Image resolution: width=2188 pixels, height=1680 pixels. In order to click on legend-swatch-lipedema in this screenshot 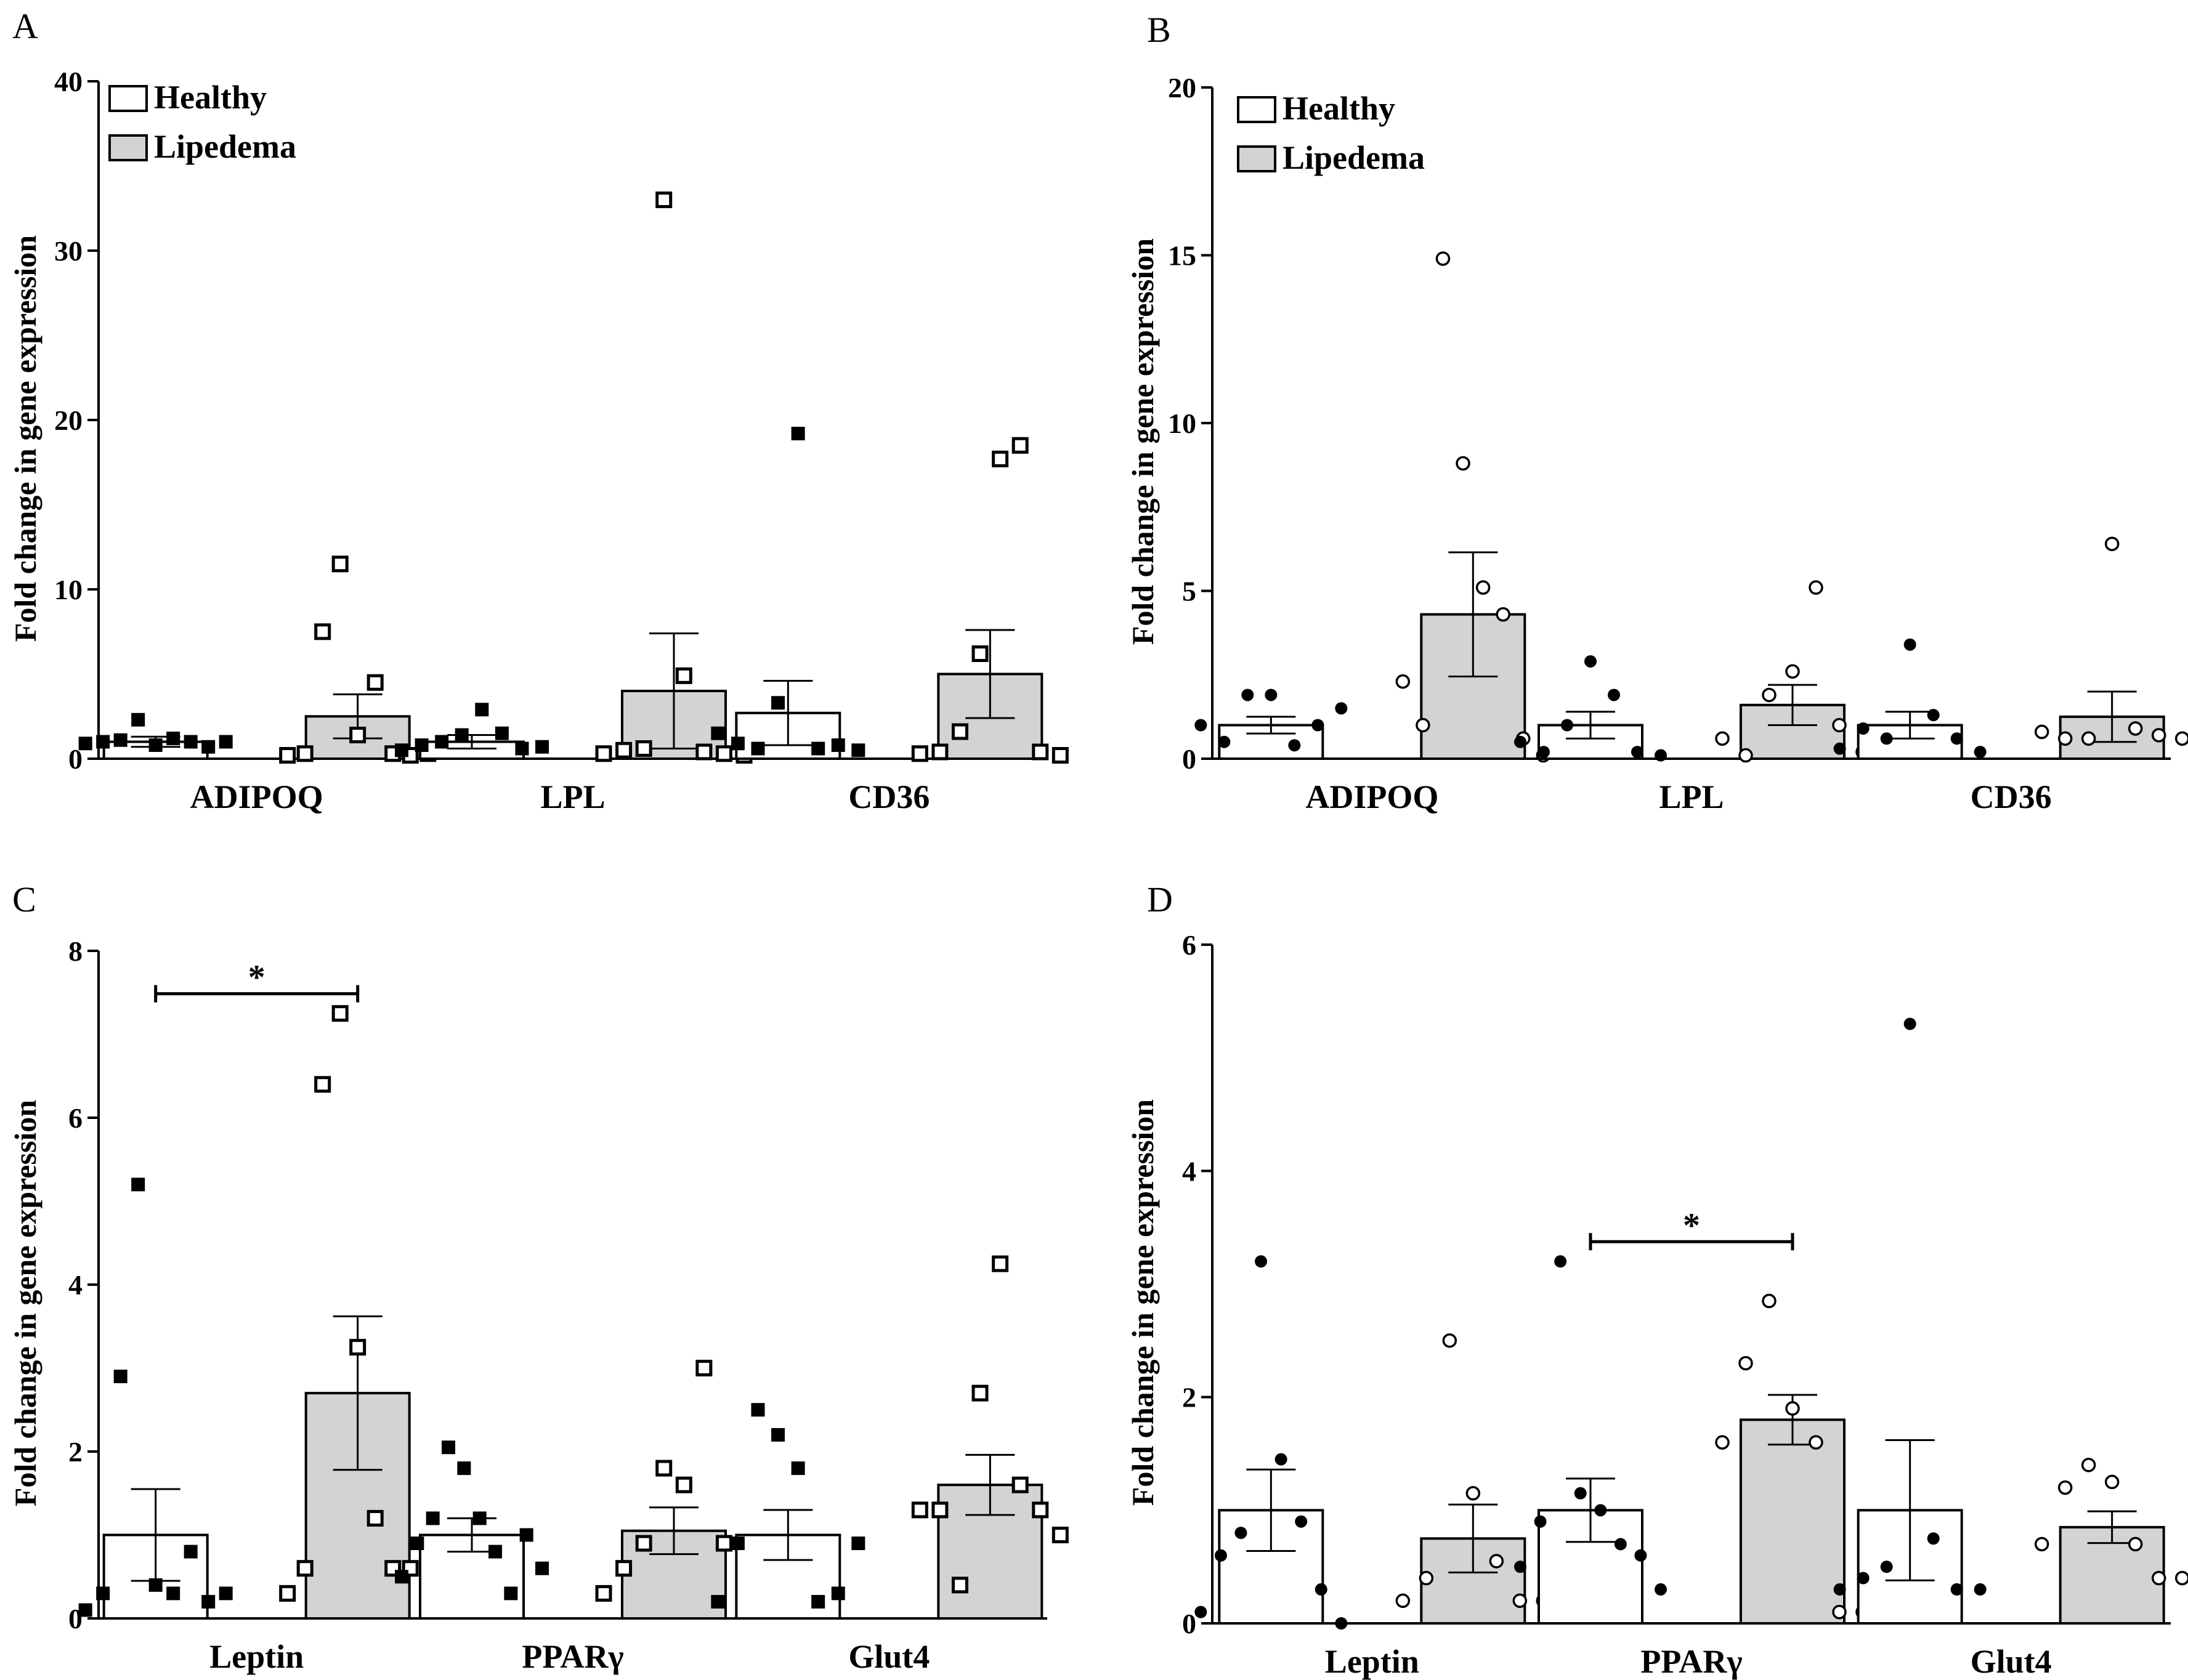, I will do `click(128, 147)`.